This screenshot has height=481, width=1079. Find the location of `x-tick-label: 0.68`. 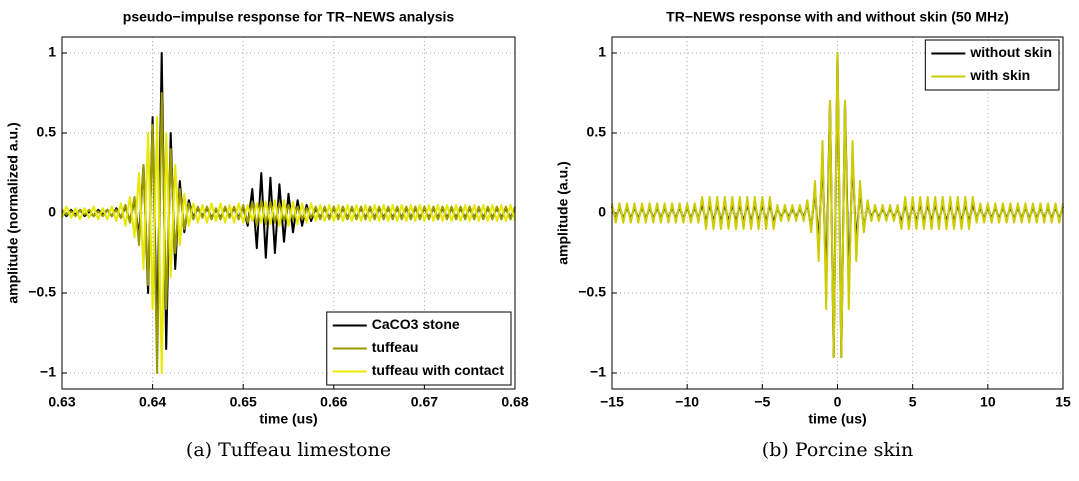

x-tick-label: 0.68 is located at coordinates (514, 402).